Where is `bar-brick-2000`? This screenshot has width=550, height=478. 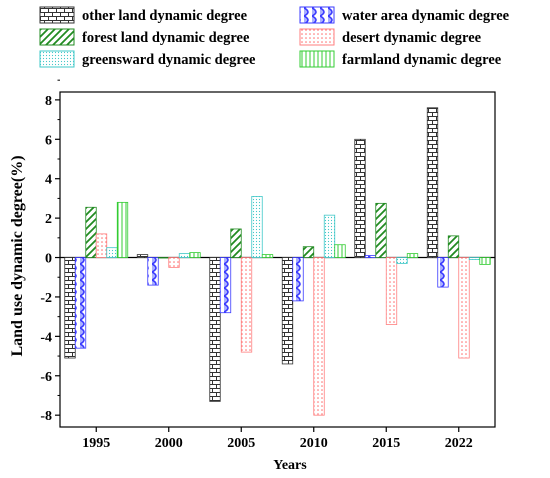
bar-brick-2000 is located at coordinates (142, 256).